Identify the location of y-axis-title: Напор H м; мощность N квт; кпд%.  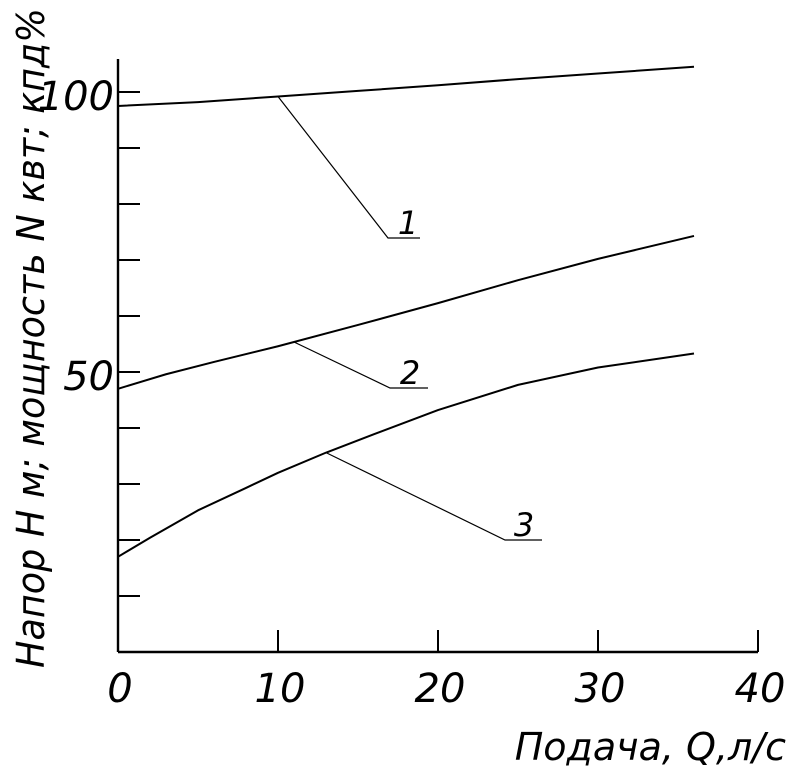
(31, 338).